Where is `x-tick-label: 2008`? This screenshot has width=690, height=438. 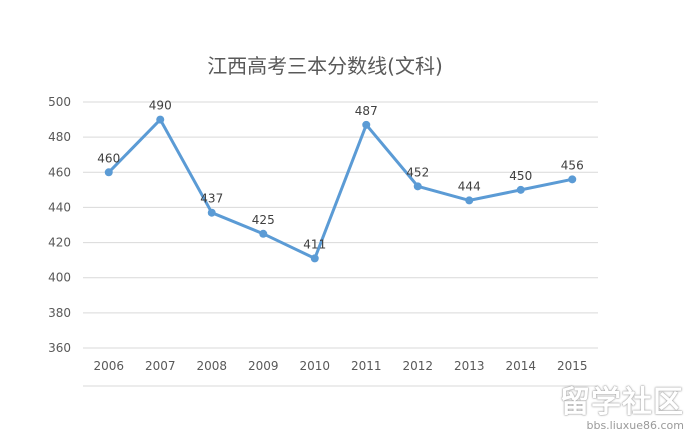
x-tick-label: 2008 is located at coordinates (211, 366).